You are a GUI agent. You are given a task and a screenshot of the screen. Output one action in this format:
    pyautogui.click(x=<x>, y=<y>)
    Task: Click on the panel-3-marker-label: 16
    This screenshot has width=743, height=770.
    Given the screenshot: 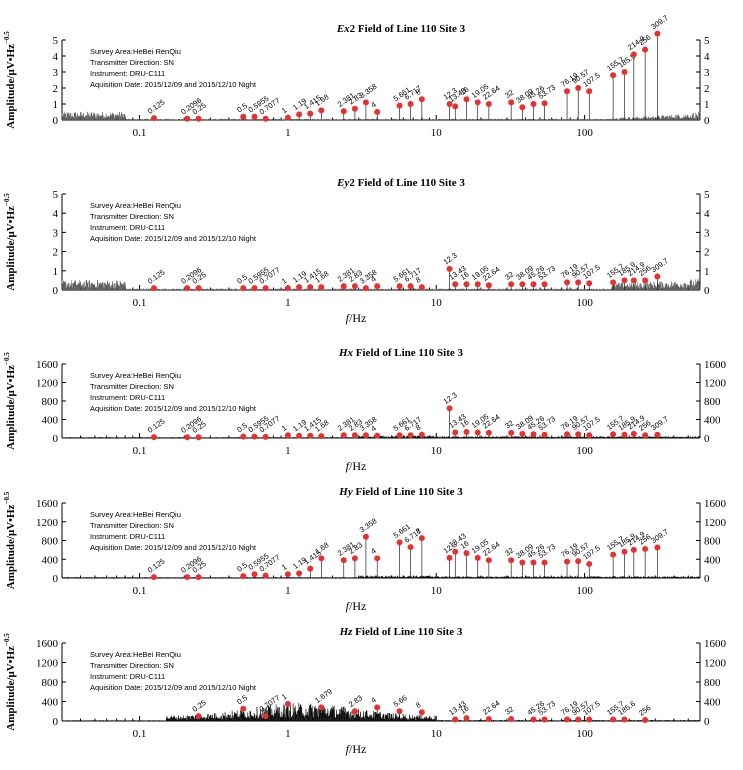 What is the action you would take?
    pyautogui.click(x=464, y=423)
    